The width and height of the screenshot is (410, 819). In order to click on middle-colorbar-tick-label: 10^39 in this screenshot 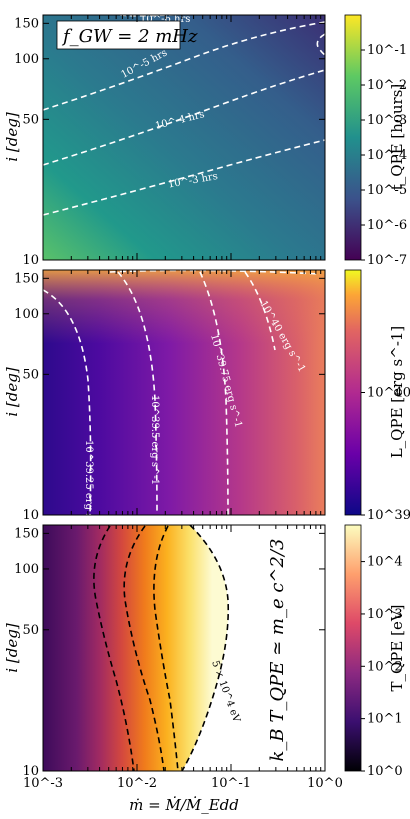, I will do `click(388, 515)`.